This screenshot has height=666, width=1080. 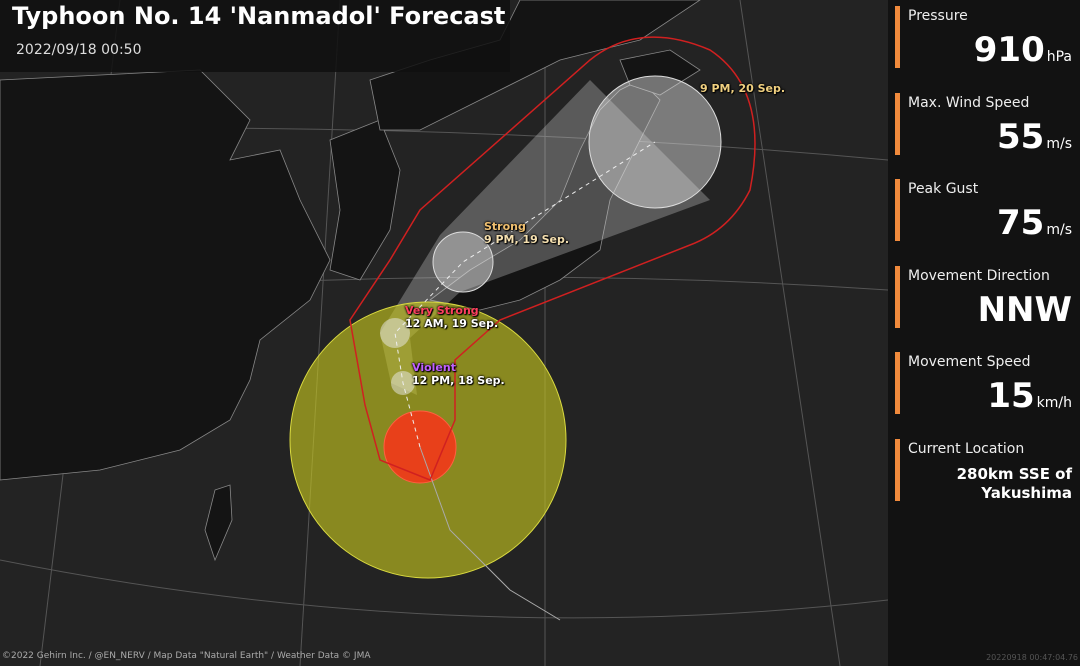 I want to click on stat-value: NNW, so click(x=1024, y=310).